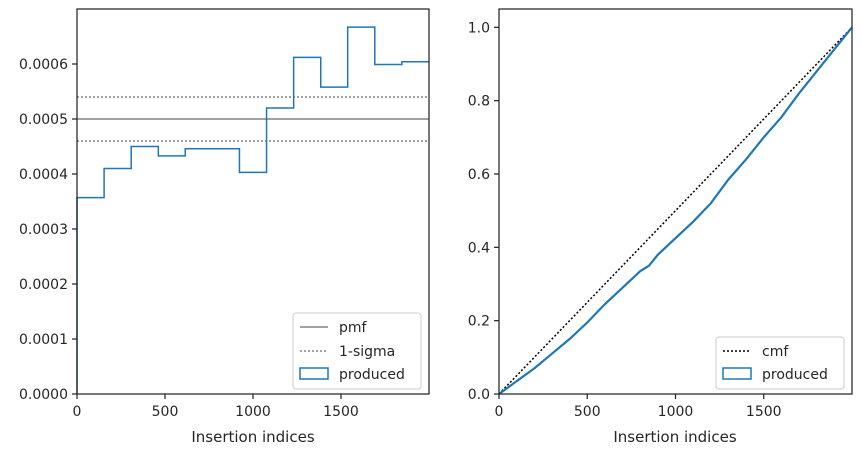 The image size is (861, 453). Describe the element at coordinates (252, 437) in the screenshot. I see `left-x-axis-label: Insertion indices` at that location.